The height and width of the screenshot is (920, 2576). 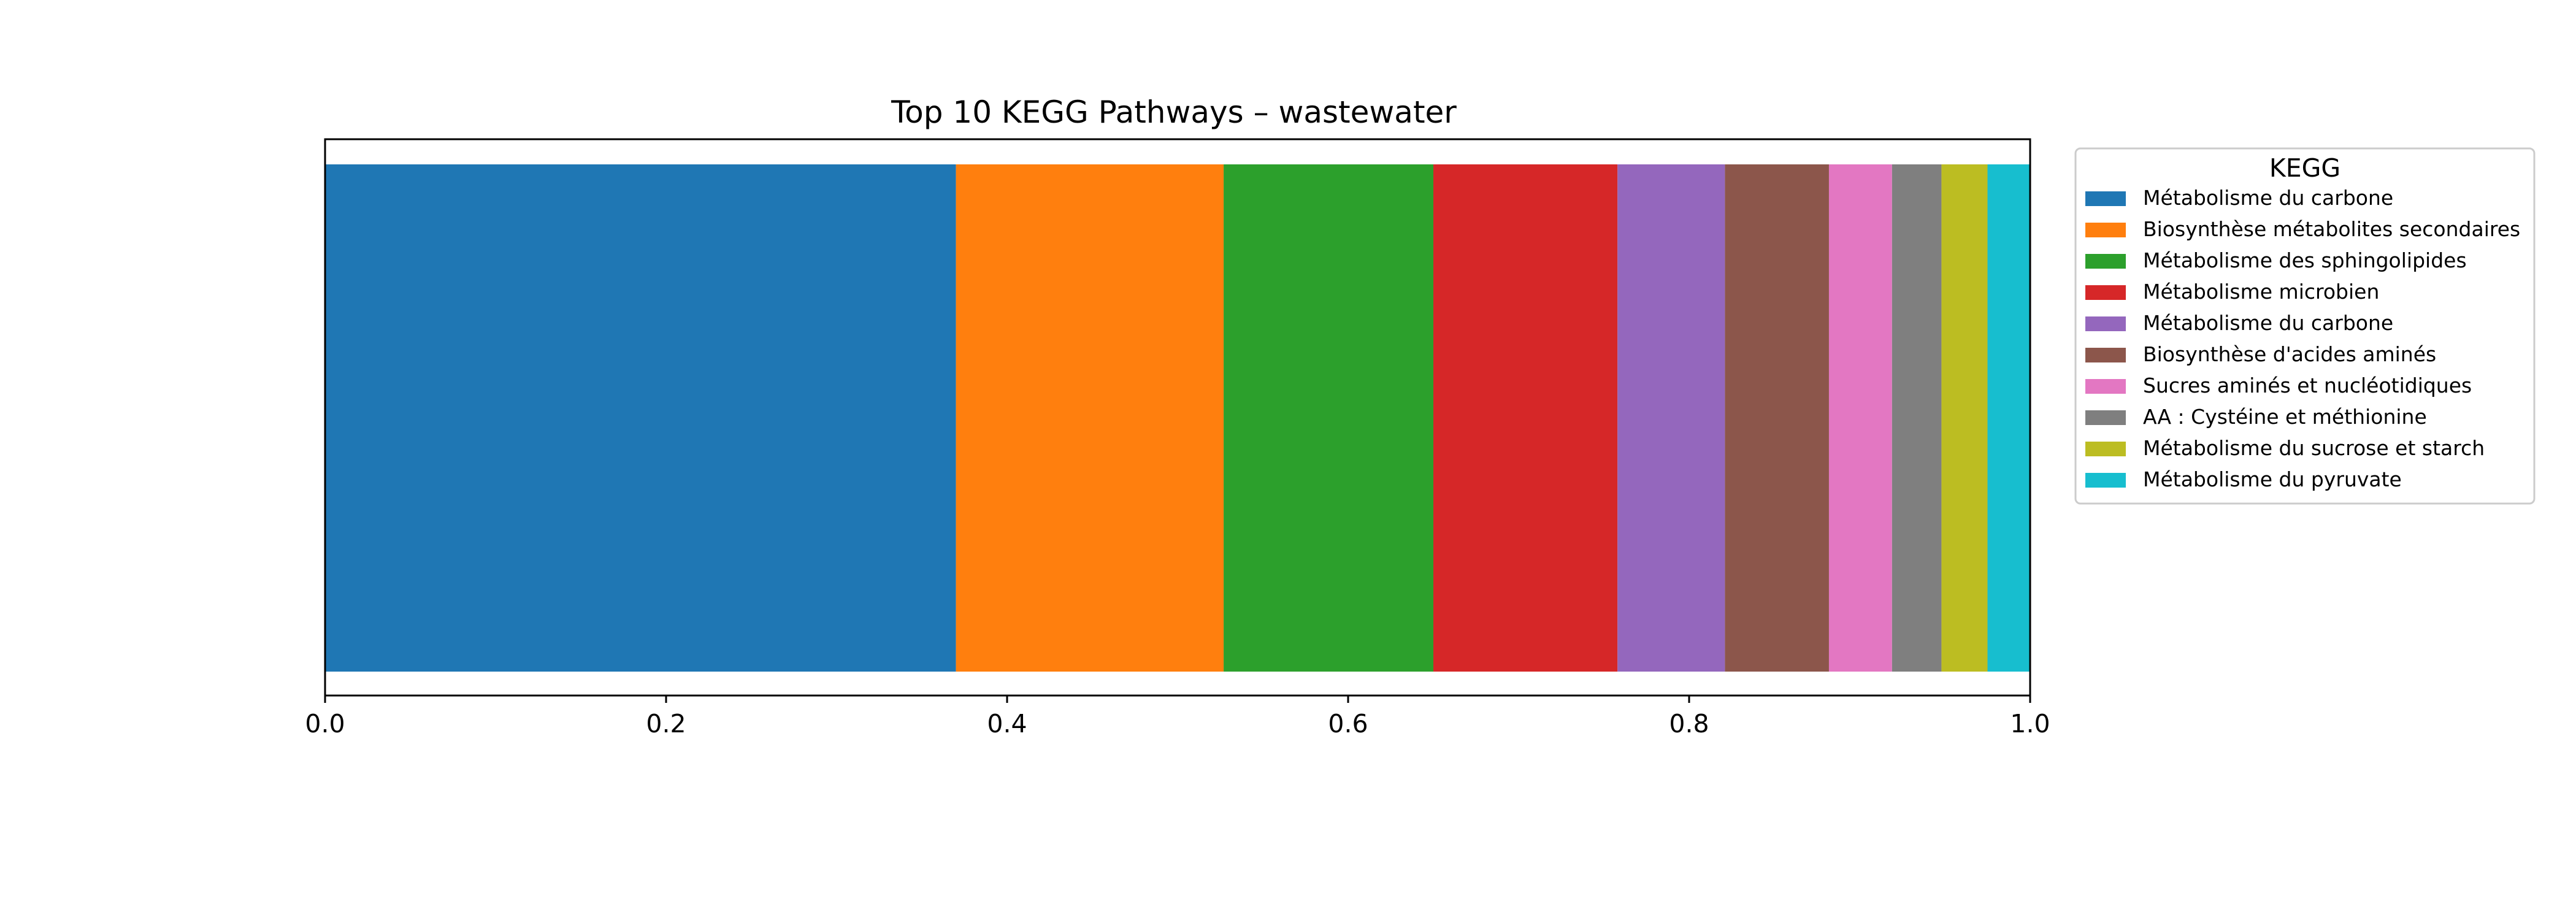 What do you see at coordinates (2307, 385) in the screenshot?
I see `legend-label: Sucres aminés et nucléotidiques` at bounding box center [2307, 385].